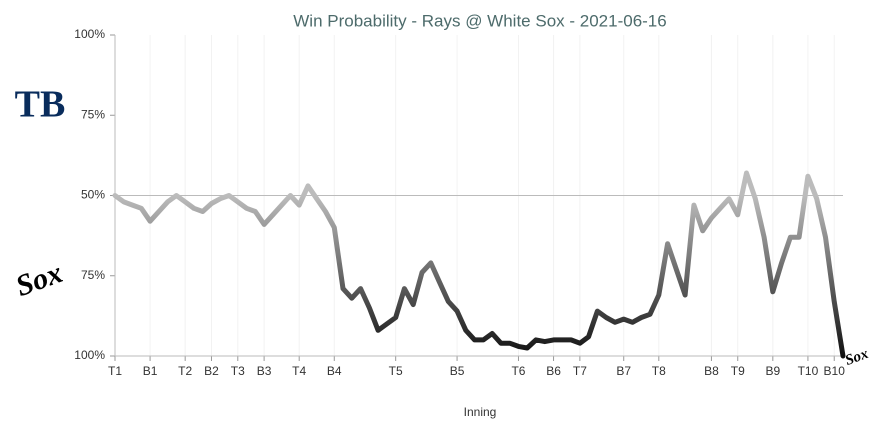 The image size is (887, 427). I want to click on team-logo: Sox, so click(39, 279).